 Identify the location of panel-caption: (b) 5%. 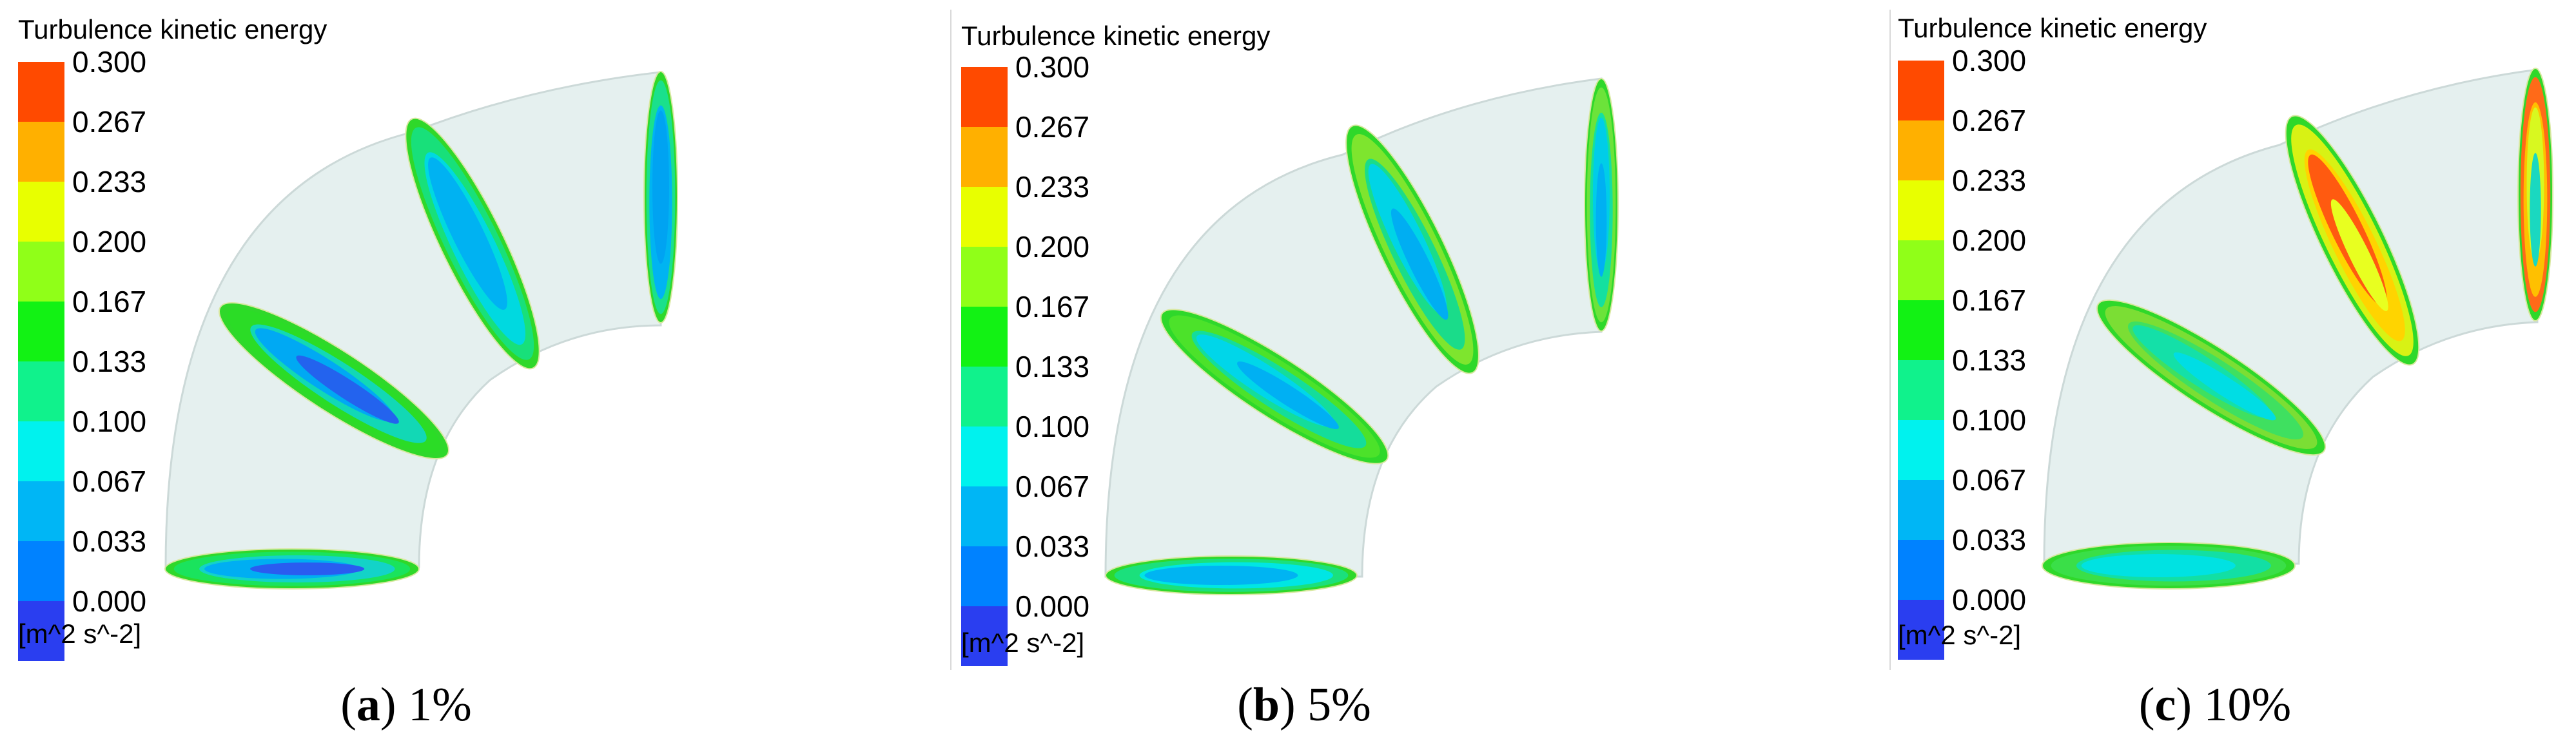
(1304, 705).